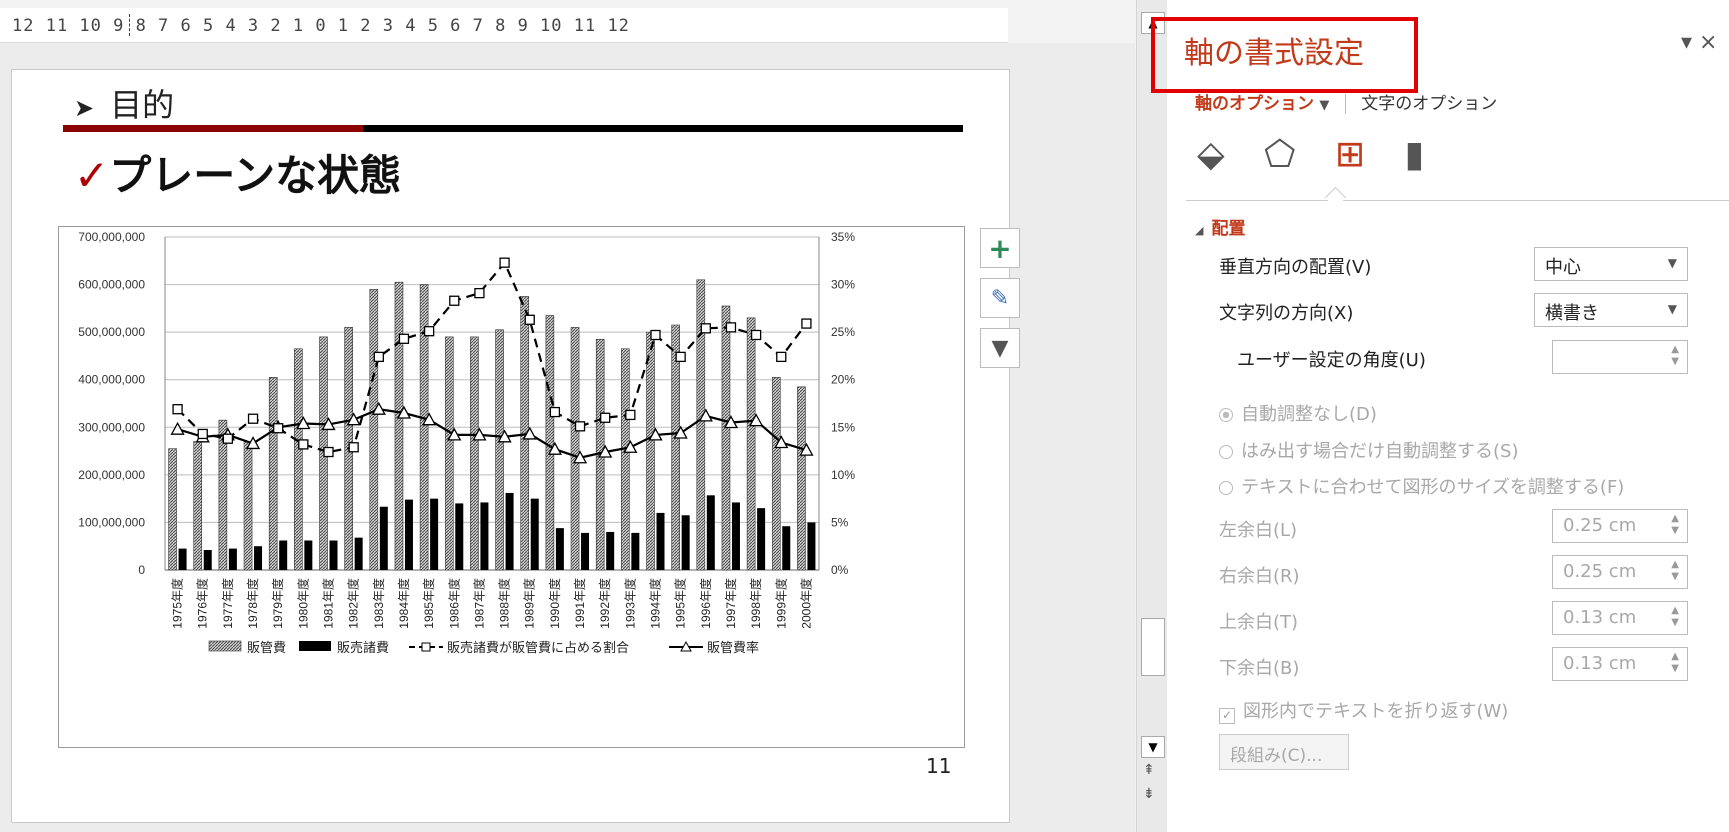 The height and width of the screenshot is (832, 1729). I want to click on x-tick-label: 1976年度, so click(202, 603).